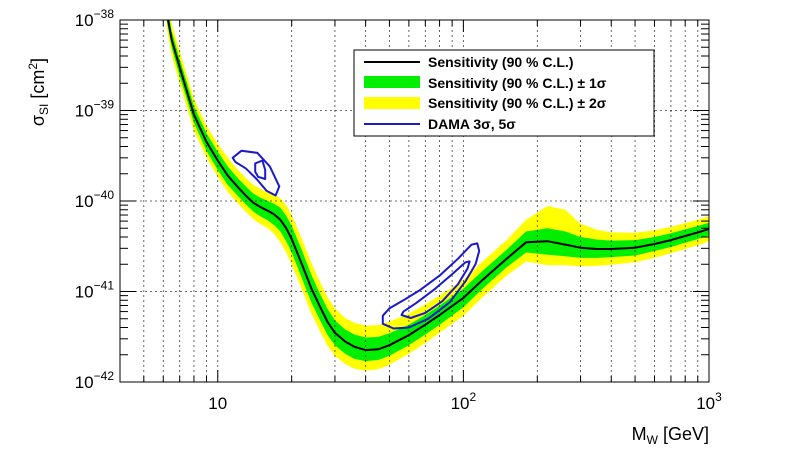 This screenshot has height=450, width=788. I want to click on y-tick-label: 10−38, so click(95, 18).